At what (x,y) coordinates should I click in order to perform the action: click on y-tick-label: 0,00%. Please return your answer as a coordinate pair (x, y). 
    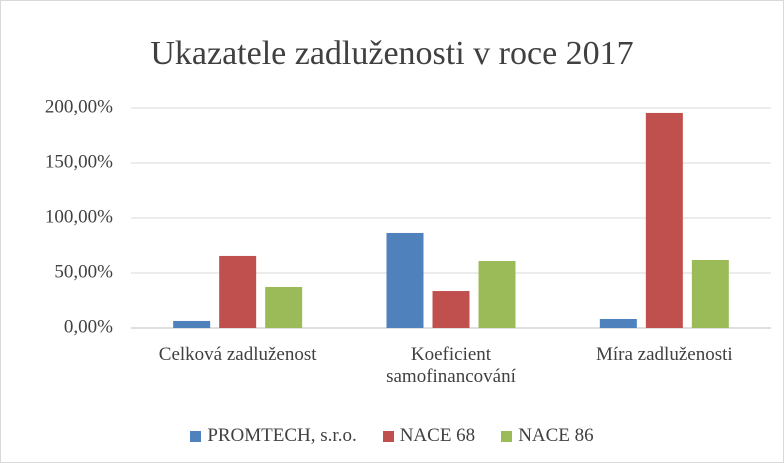
    Looking at the image, I should click on (88, 326).